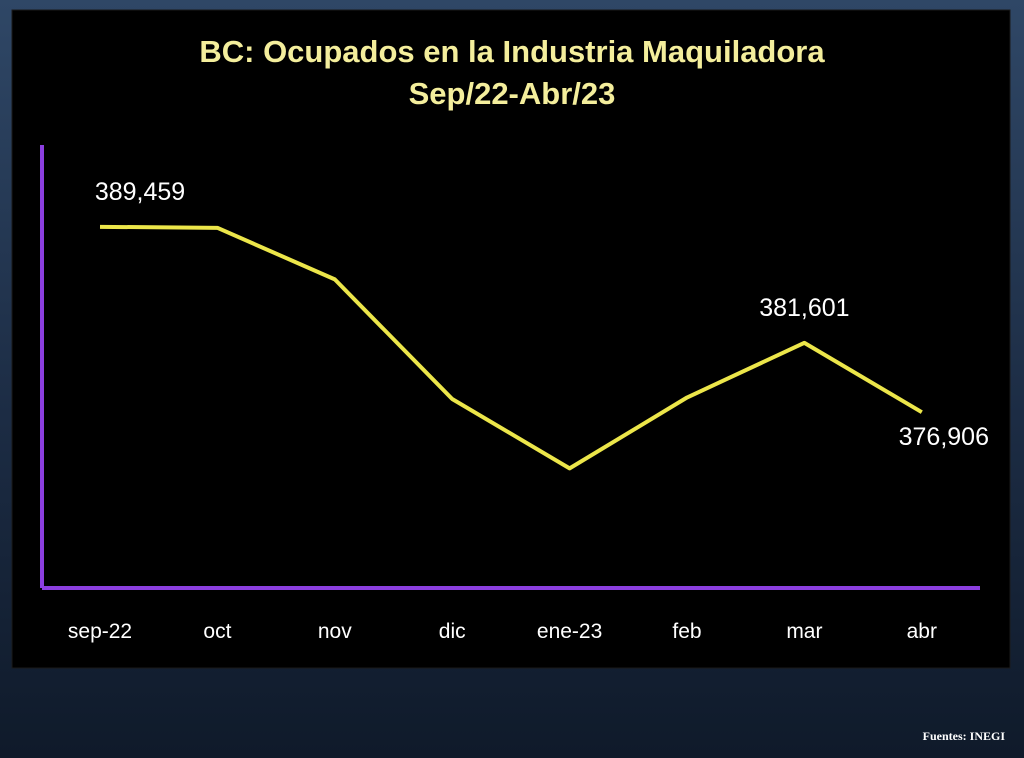 This screenshot has width=1024, height=758. Describe the element at coordinates (512, 93) in the screenshot. I see `chart-subtitle: Sep/22-Abr/23` at that location.